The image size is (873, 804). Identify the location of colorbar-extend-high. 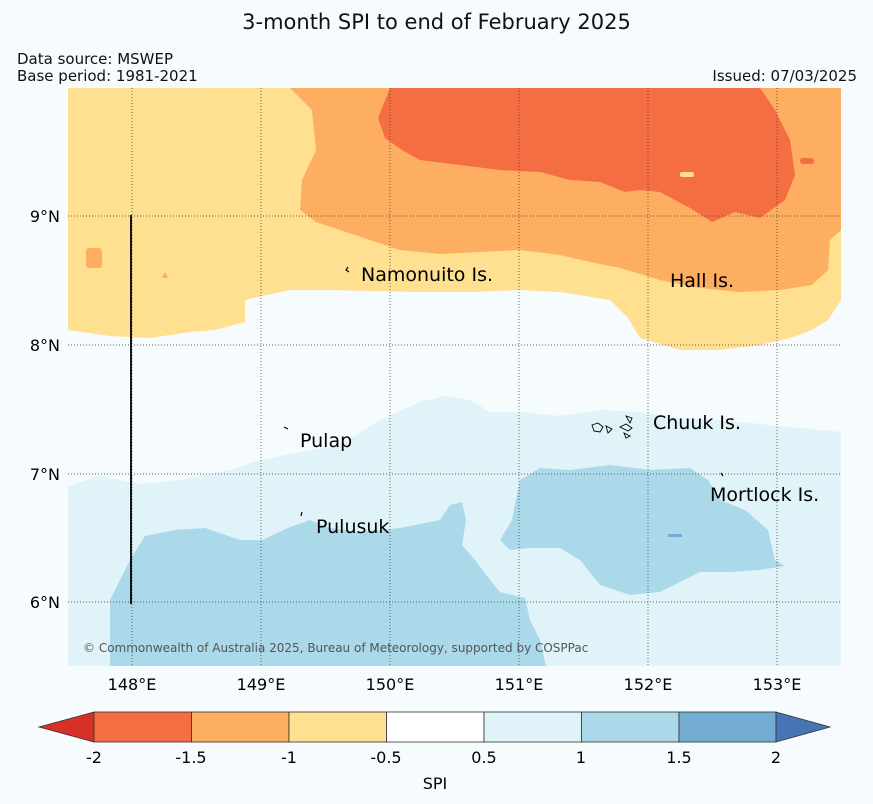
(803, 727).